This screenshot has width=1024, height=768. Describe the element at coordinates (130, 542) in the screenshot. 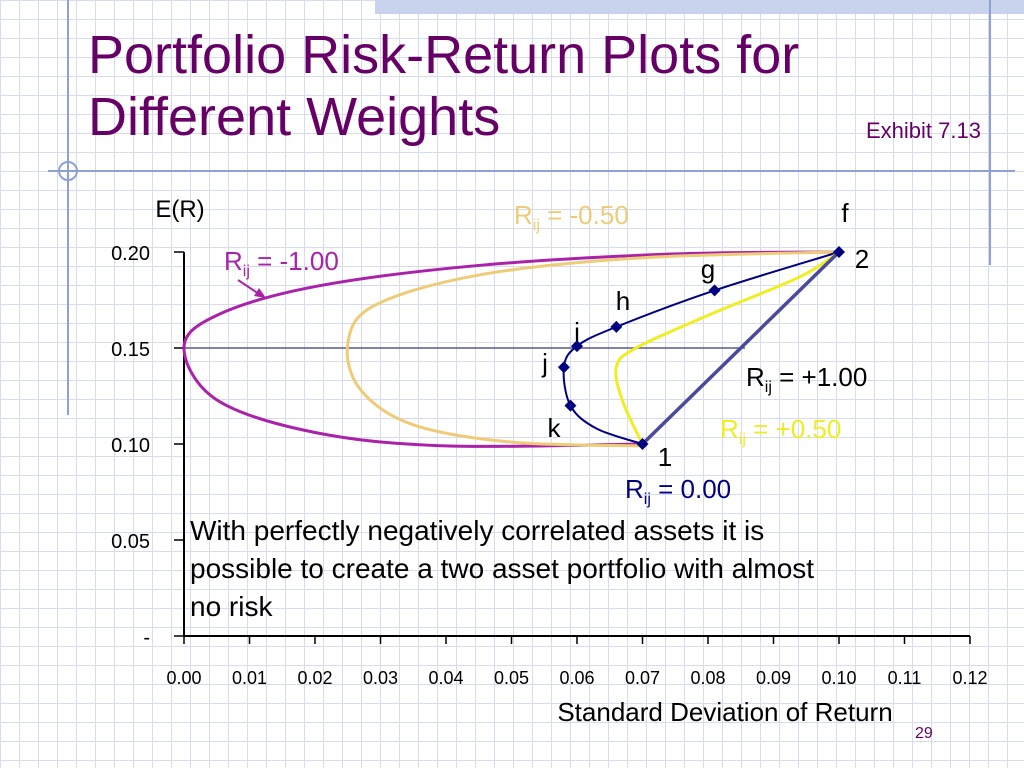

I see `y-tick-label: 0.05` at that location.